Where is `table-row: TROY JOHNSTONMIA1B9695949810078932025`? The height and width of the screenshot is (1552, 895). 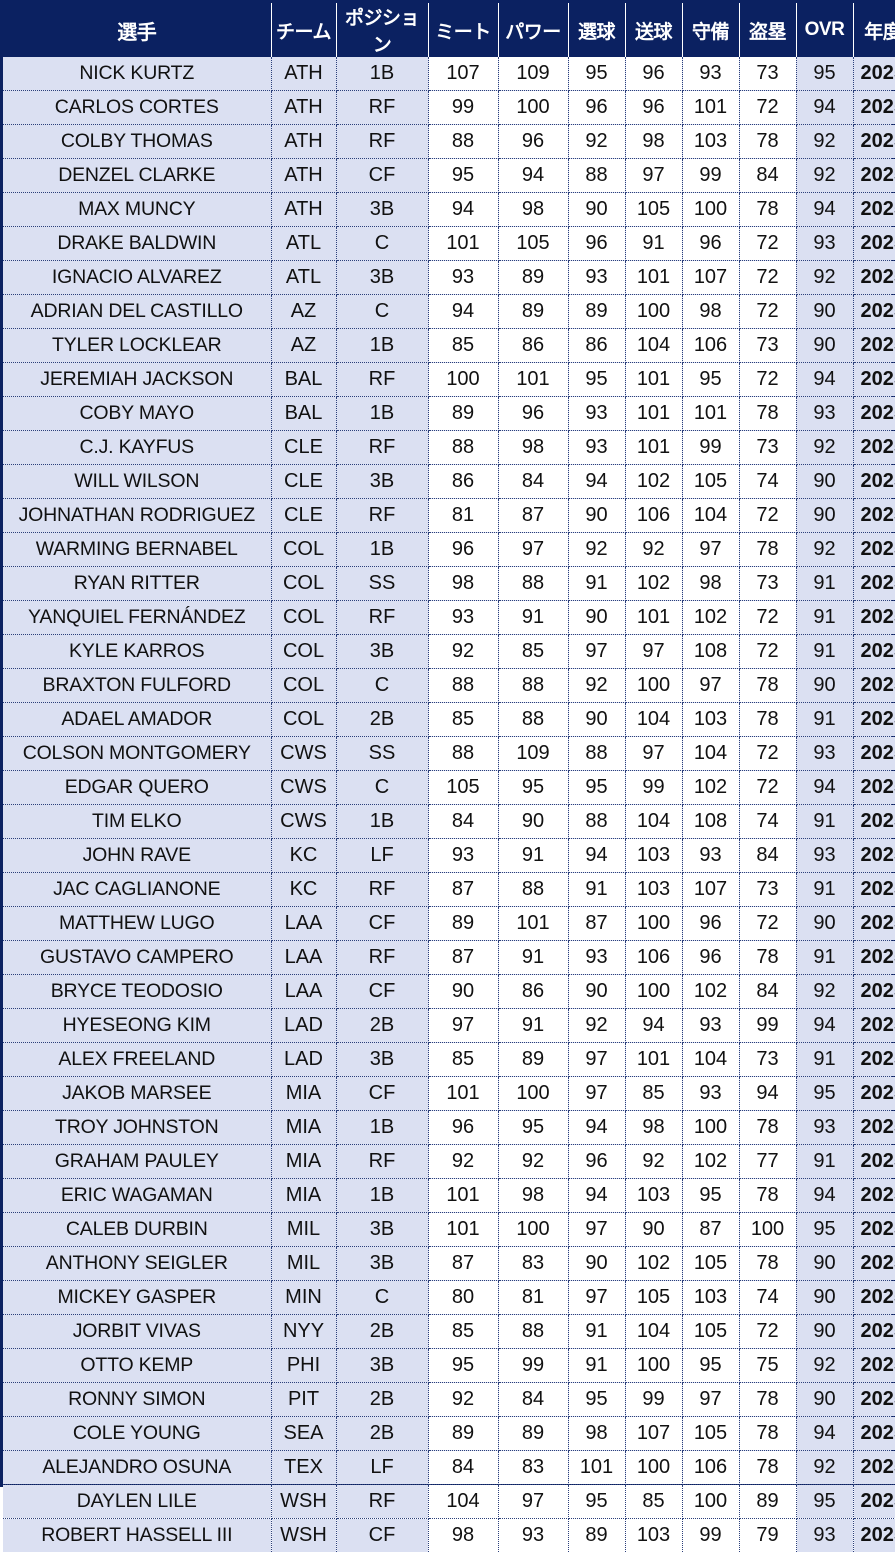 table-row: TROY JOHNSTONMIA1B9695949810078932025 is located at coordinates (449, 1128).